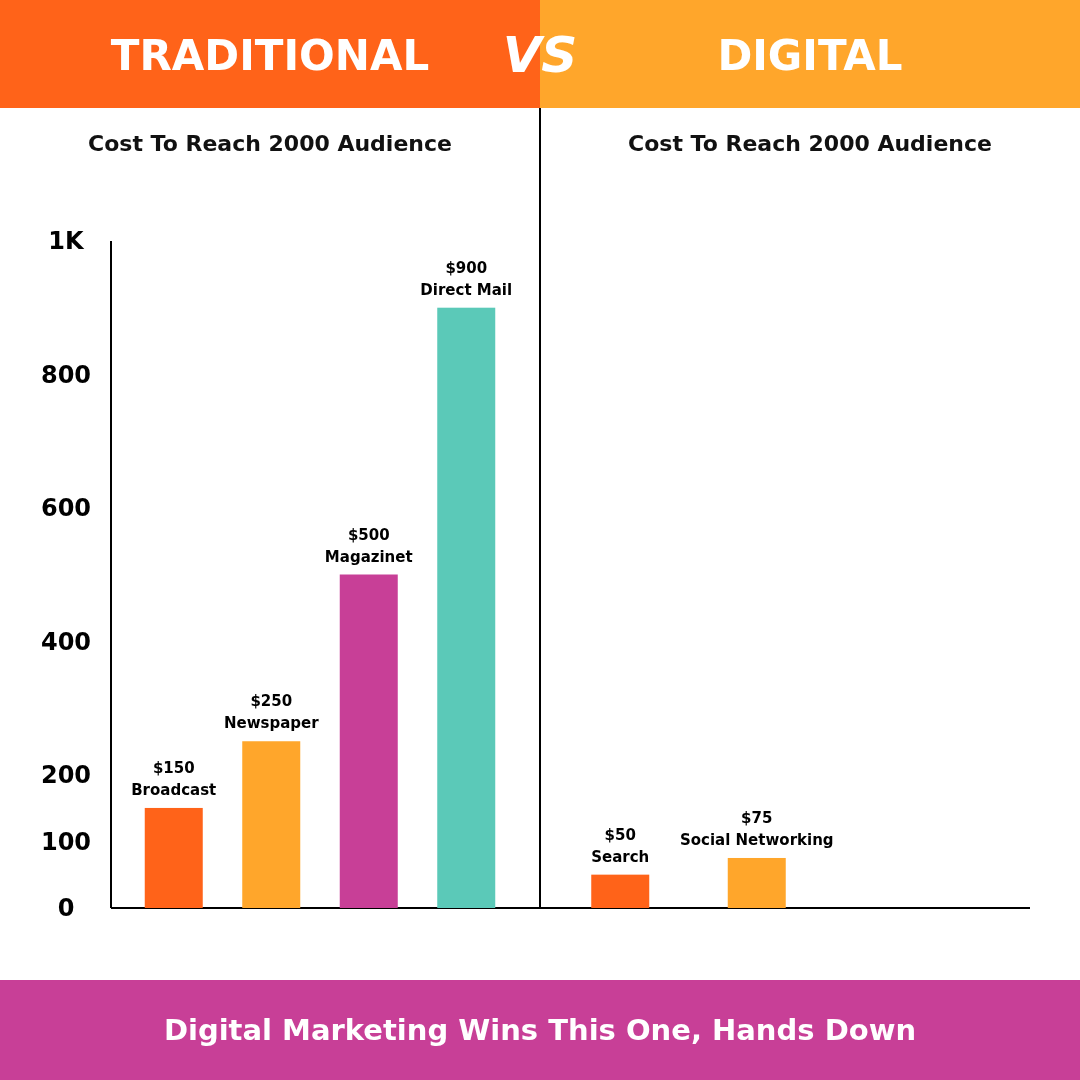 This screenshot has height=1080, width=1080. What do you see at coordinates (620, 856) in the screenshot?
I see `x-tick-label: Search` at bounding box center [620, 856].